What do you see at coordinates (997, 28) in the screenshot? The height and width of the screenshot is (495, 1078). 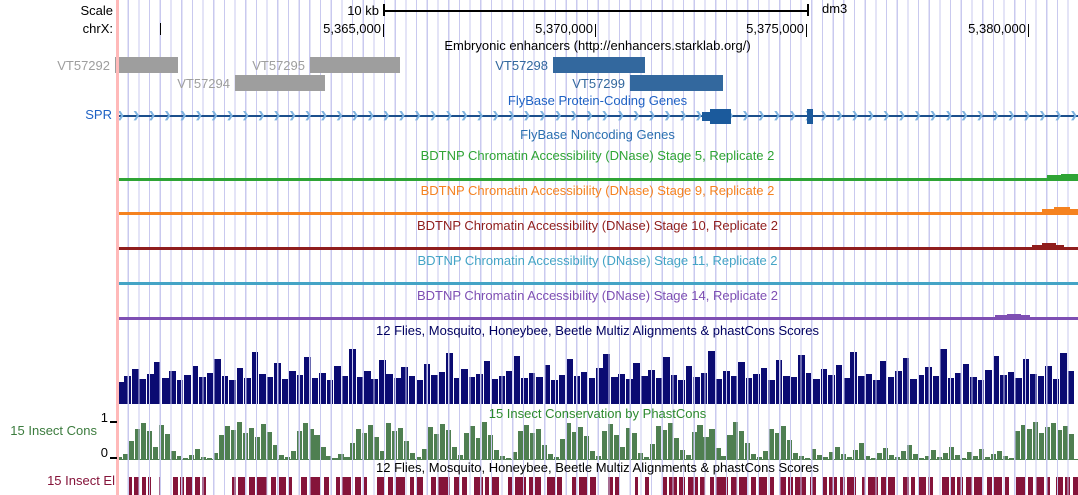 I see `coordinate-label: 5,380,000` at bounding box center [997, 28].